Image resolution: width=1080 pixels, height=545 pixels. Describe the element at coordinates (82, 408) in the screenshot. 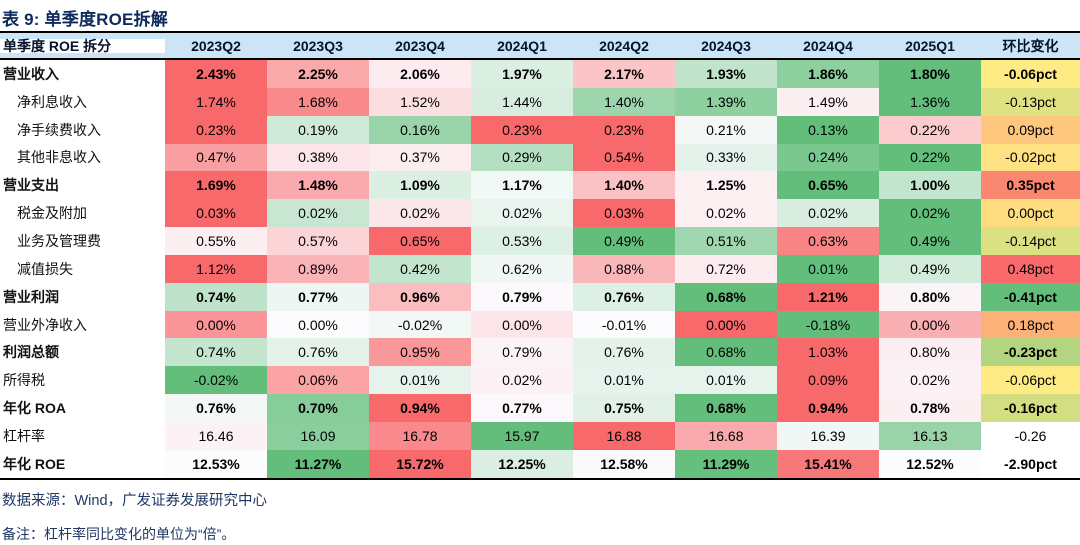

I see `row-label: 年化 ROA` at that location.